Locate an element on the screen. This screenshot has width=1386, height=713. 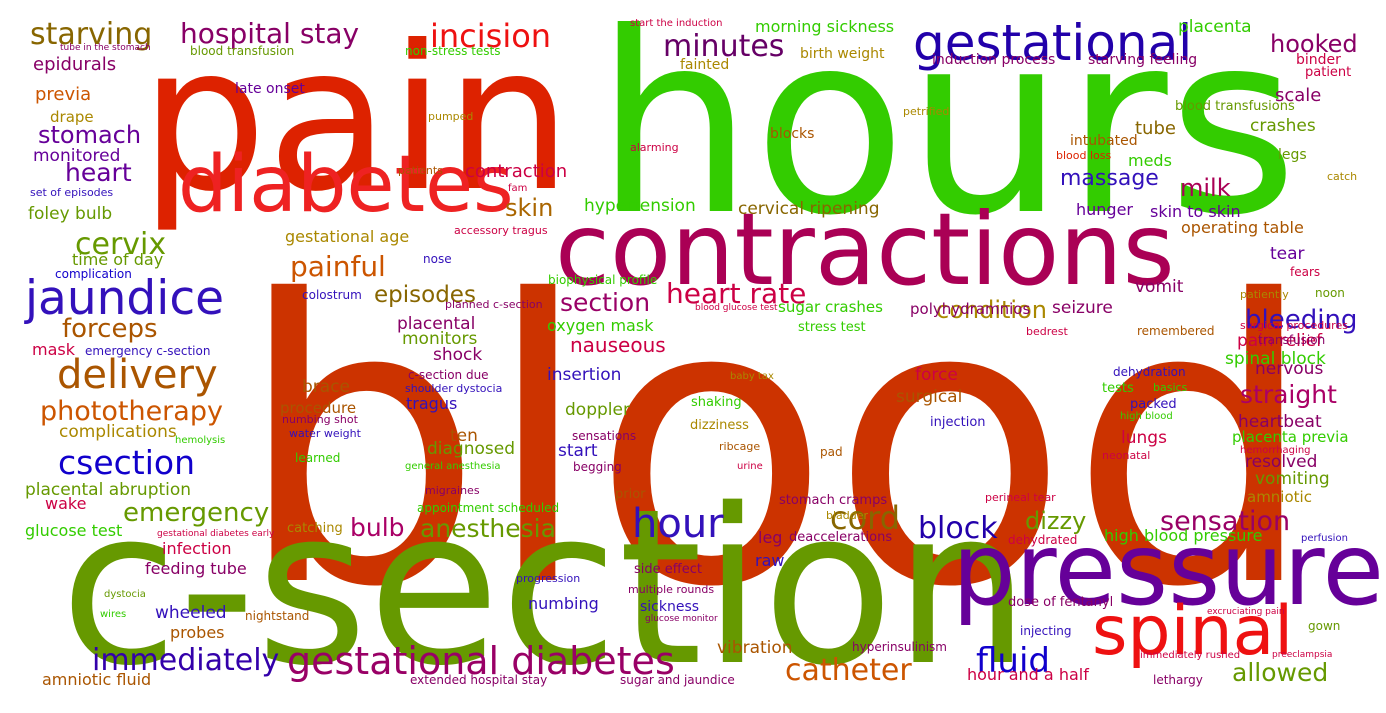
cloud-word: perineal tear is located at coordinates (1020, 497).